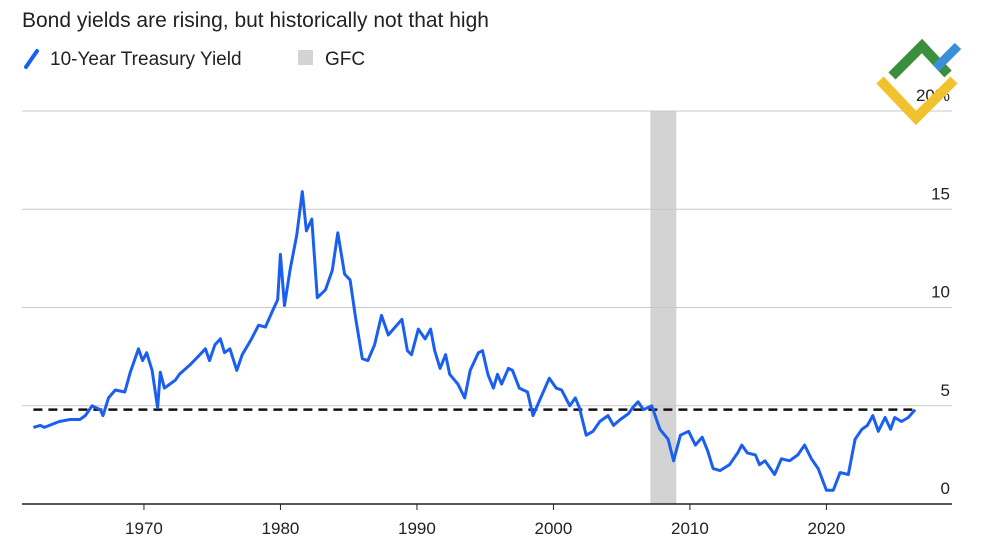  I want to click on x-tick-label: 2010, so click(690, 528).